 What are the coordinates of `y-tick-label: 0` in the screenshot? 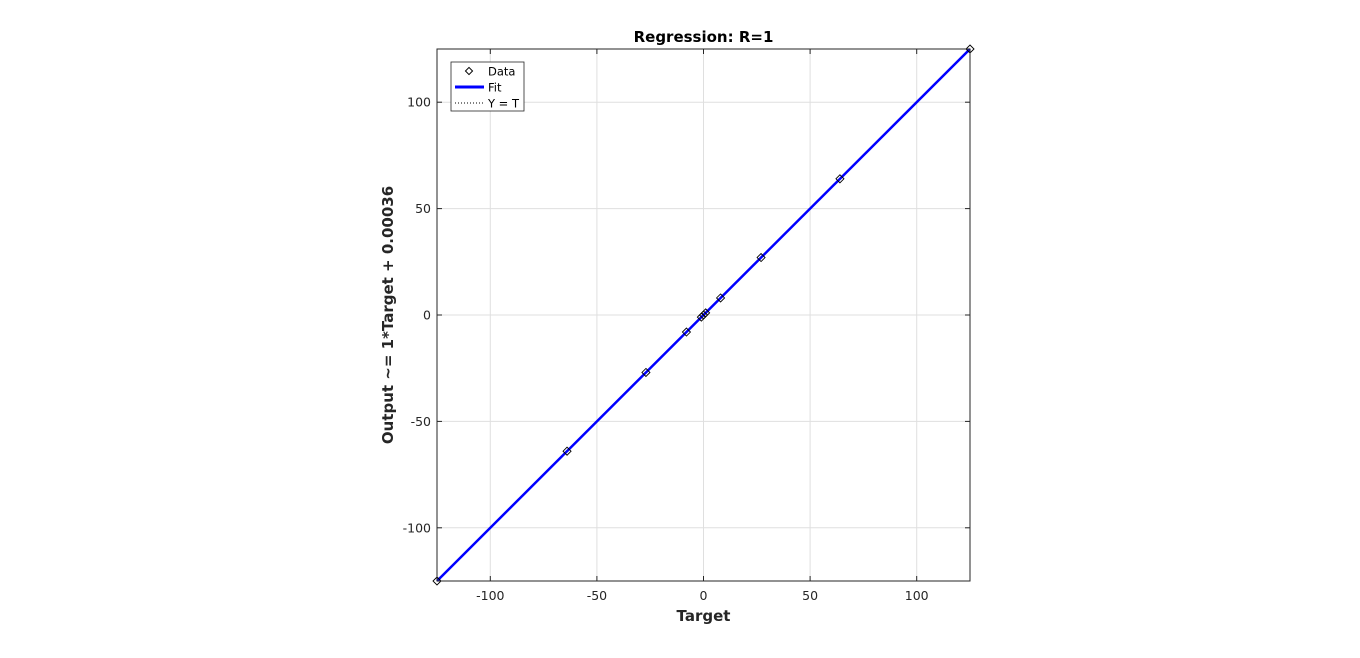 It's located at (427, 315).